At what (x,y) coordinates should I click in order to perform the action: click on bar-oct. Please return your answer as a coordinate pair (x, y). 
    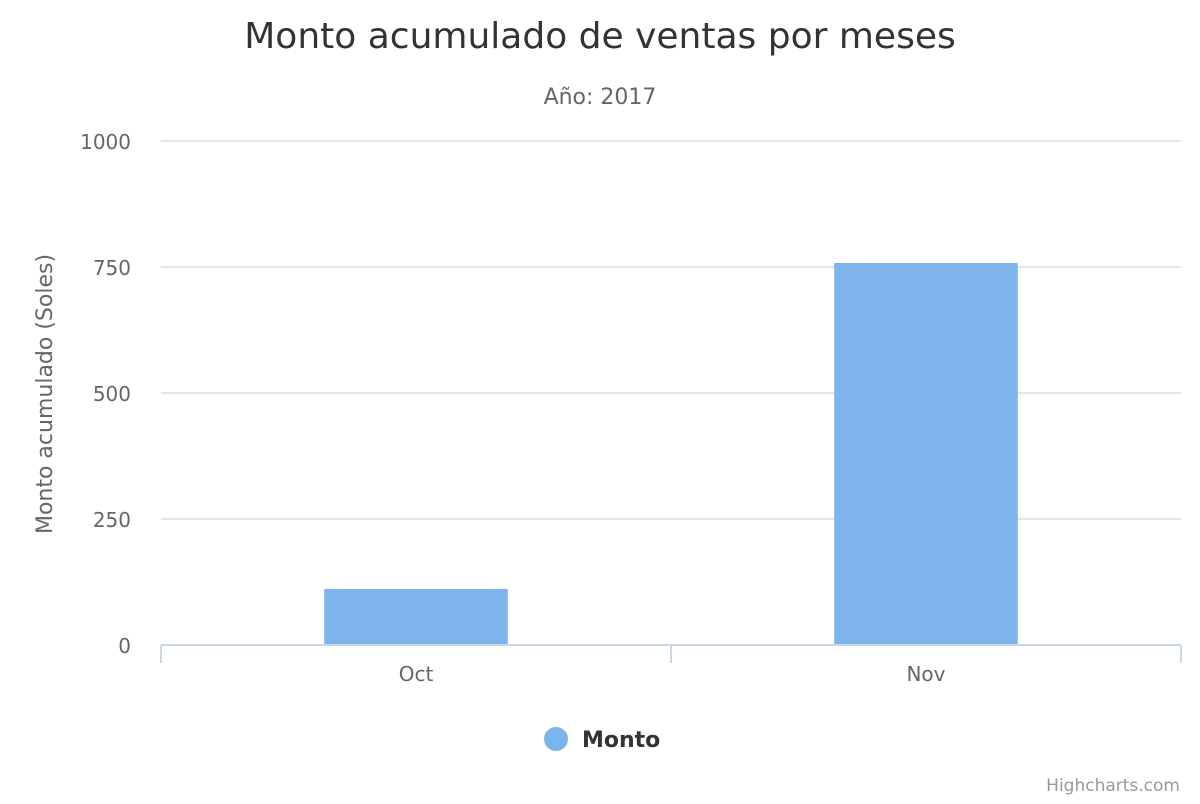
    Looking at the image, I should click on (416, 617).